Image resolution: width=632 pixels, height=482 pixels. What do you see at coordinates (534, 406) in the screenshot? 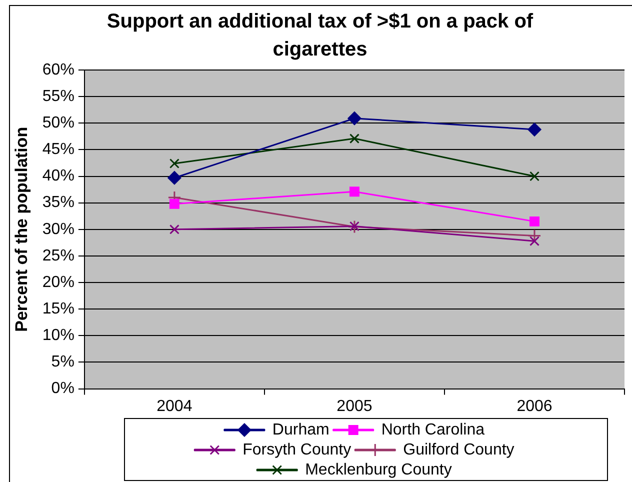
I see `x-tick-label: 2006` at bounding box center [534, 406].